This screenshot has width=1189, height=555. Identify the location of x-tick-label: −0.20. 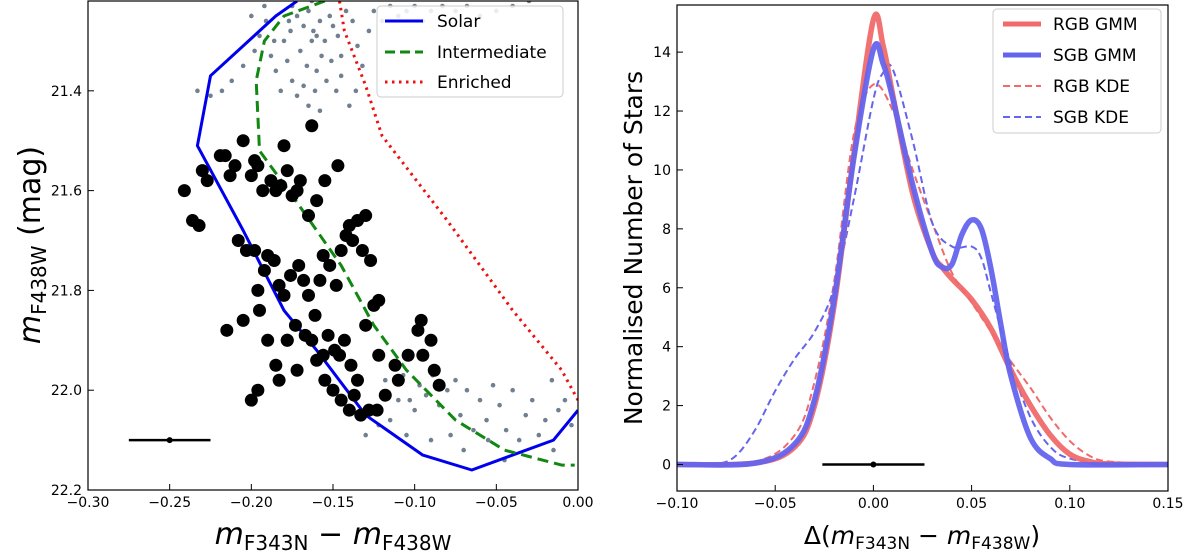
(251, 503).